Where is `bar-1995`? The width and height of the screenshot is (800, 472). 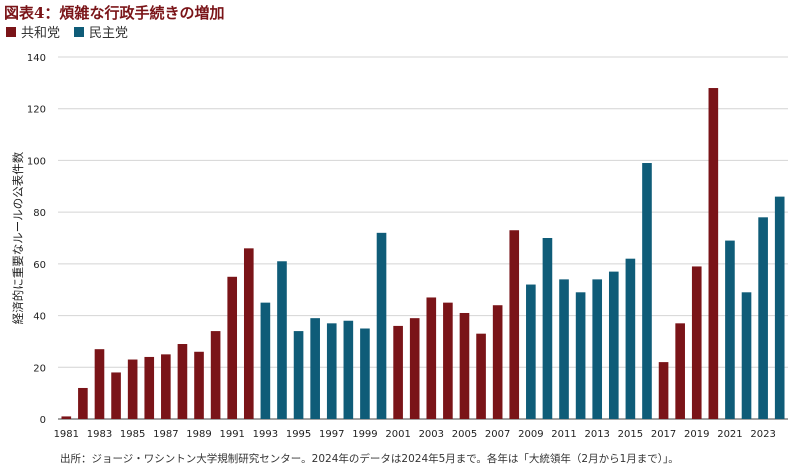 bar-1995 is located at coordinates (298, 375).